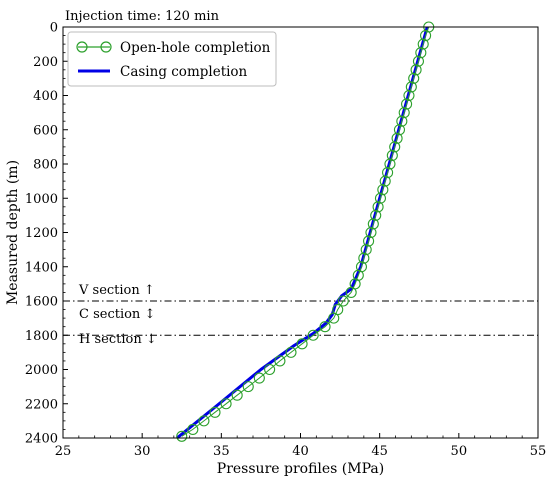 The height and width of the screenshot is (491, 550). What do you see at coordinates (41, 233) in the screenshot?
I see `y-tick-label: 1200` at bounding box center [41, 233].